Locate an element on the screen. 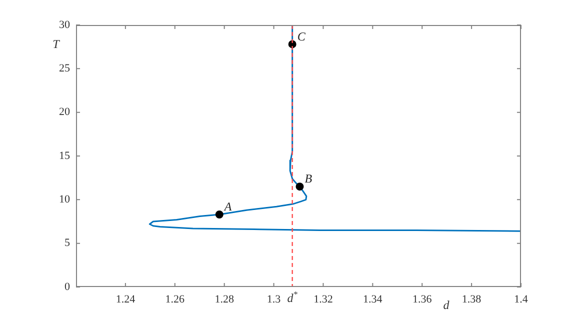  x-tick-label: 1.24 is located at coordinates (126, 299).